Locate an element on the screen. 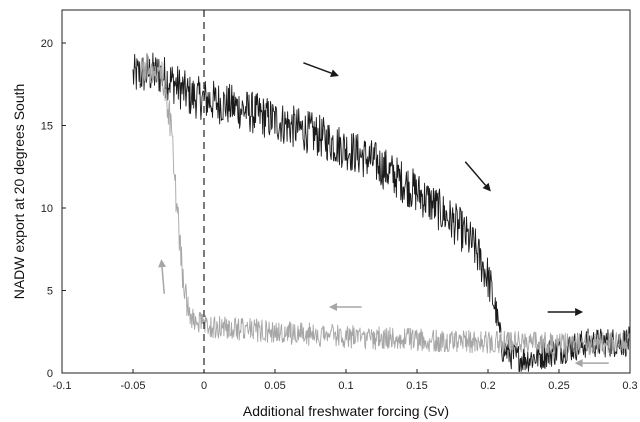 The image size is (640, 422). x-axis-title: Additional freshwater forcing (Sv) is located at coordinates (346, 411).